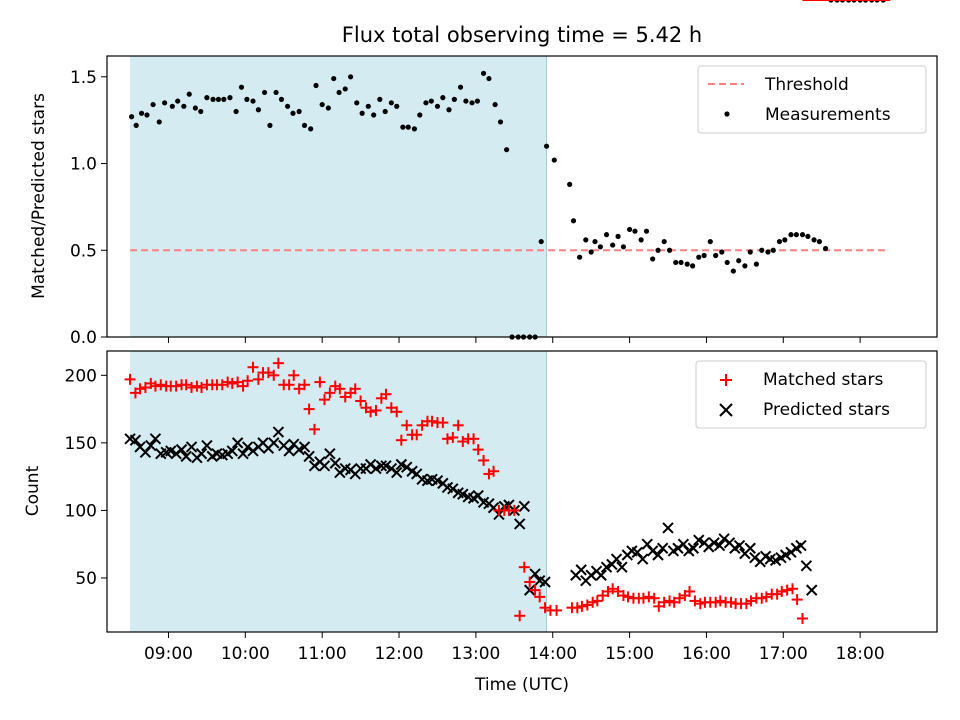 This screenshot has height=720, width=960. What do you see at coordinates (552, 654) in the screenshot?
I see `x-tick-label: 14:00` at bounding box center [552, 654].